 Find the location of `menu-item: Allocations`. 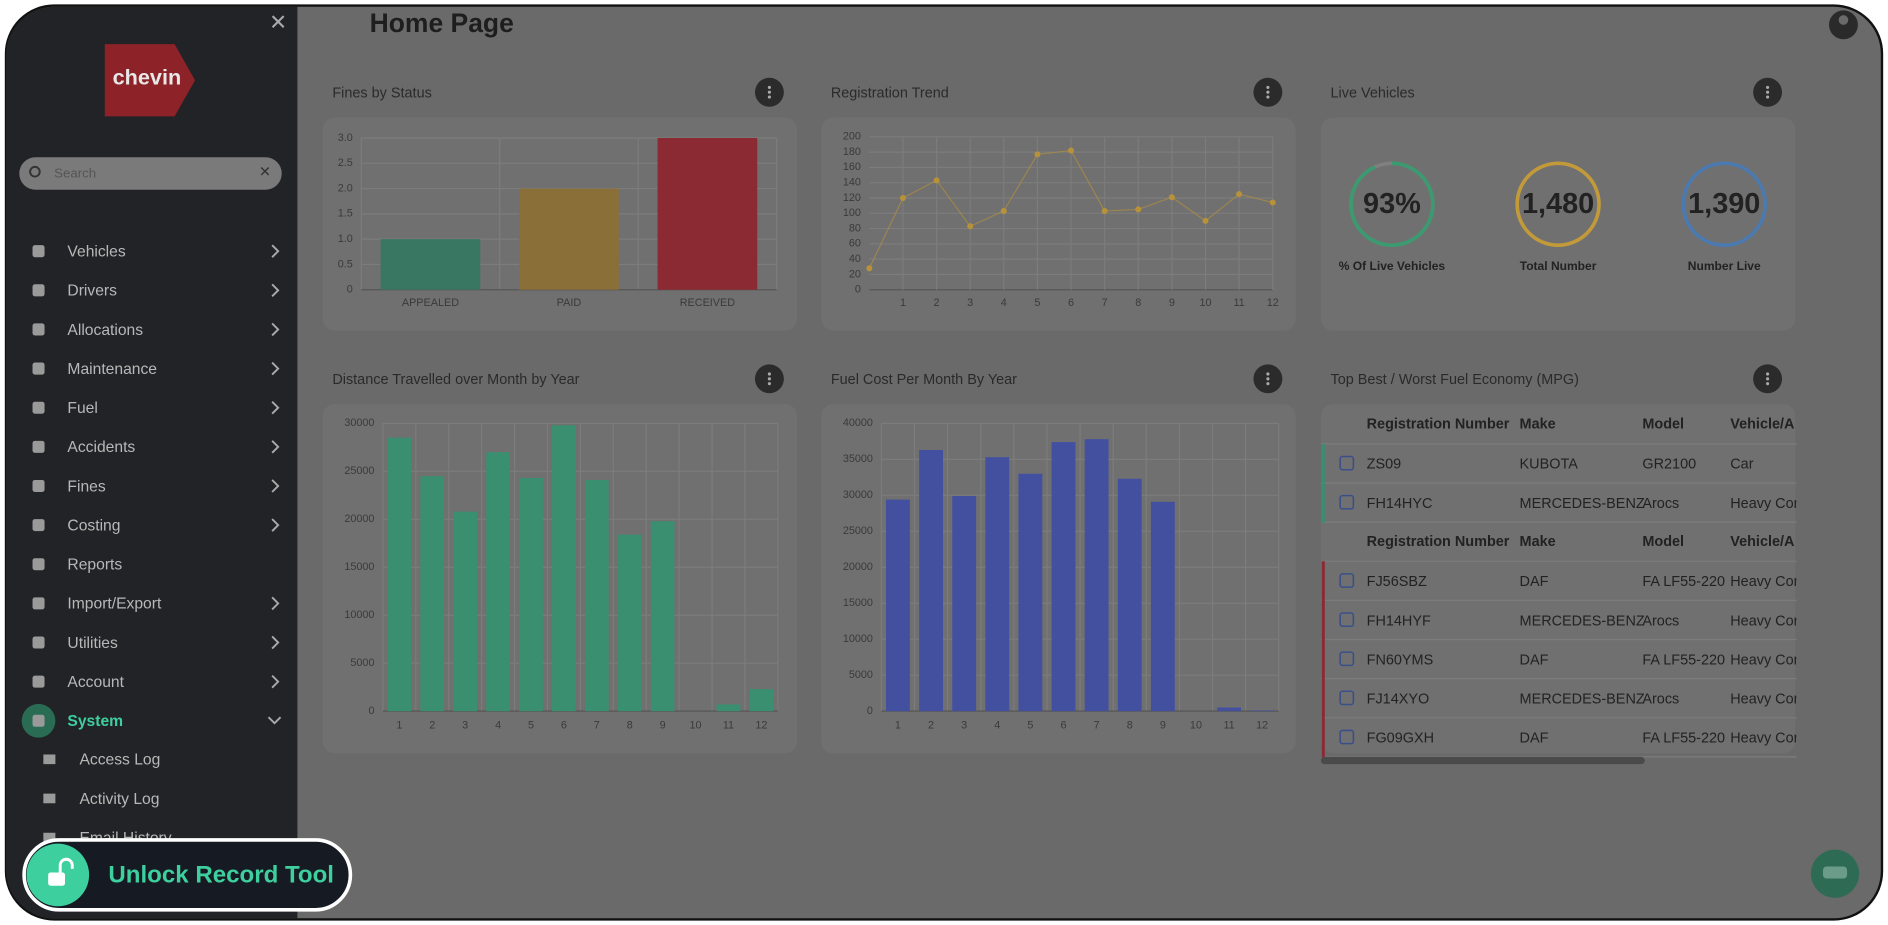

menu-item: Allocations is located at coordinates (105, 330).